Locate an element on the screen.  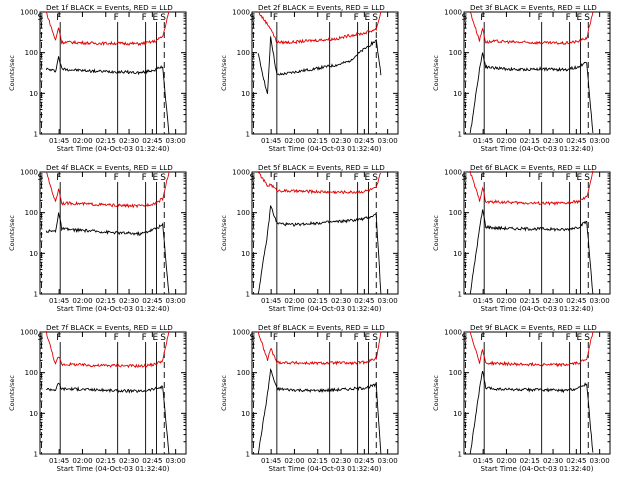
panel-title: Det 2f BLACK = Events, RED = LLD is located at coordinates (321, 7).